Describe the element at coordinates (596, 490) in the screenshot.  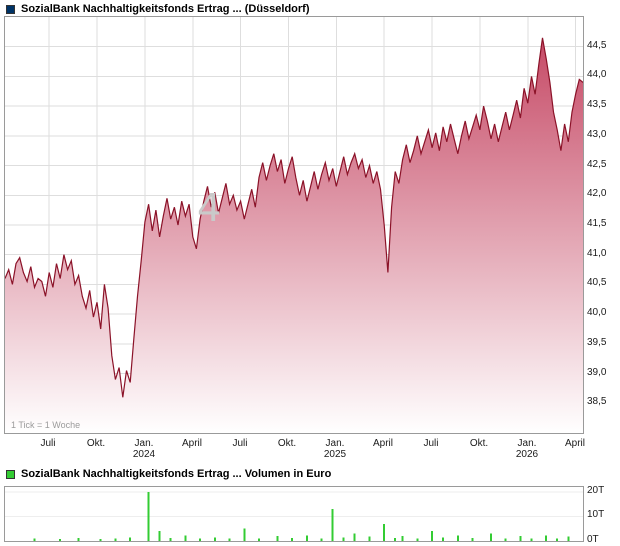
I see `volume-y-tick-label: 20T` at that location.